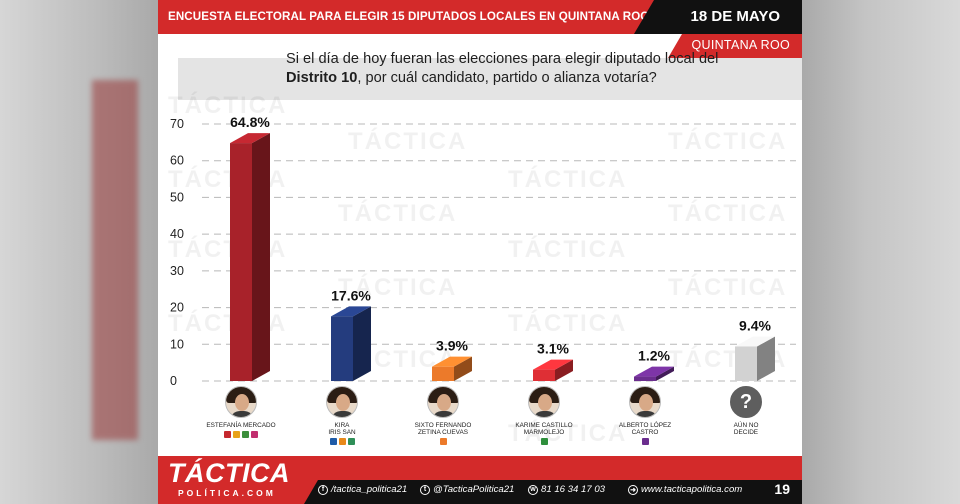  I want to click on candidate-name: KARIME CASTILLO MARMOLEJO, so click(544, 429).